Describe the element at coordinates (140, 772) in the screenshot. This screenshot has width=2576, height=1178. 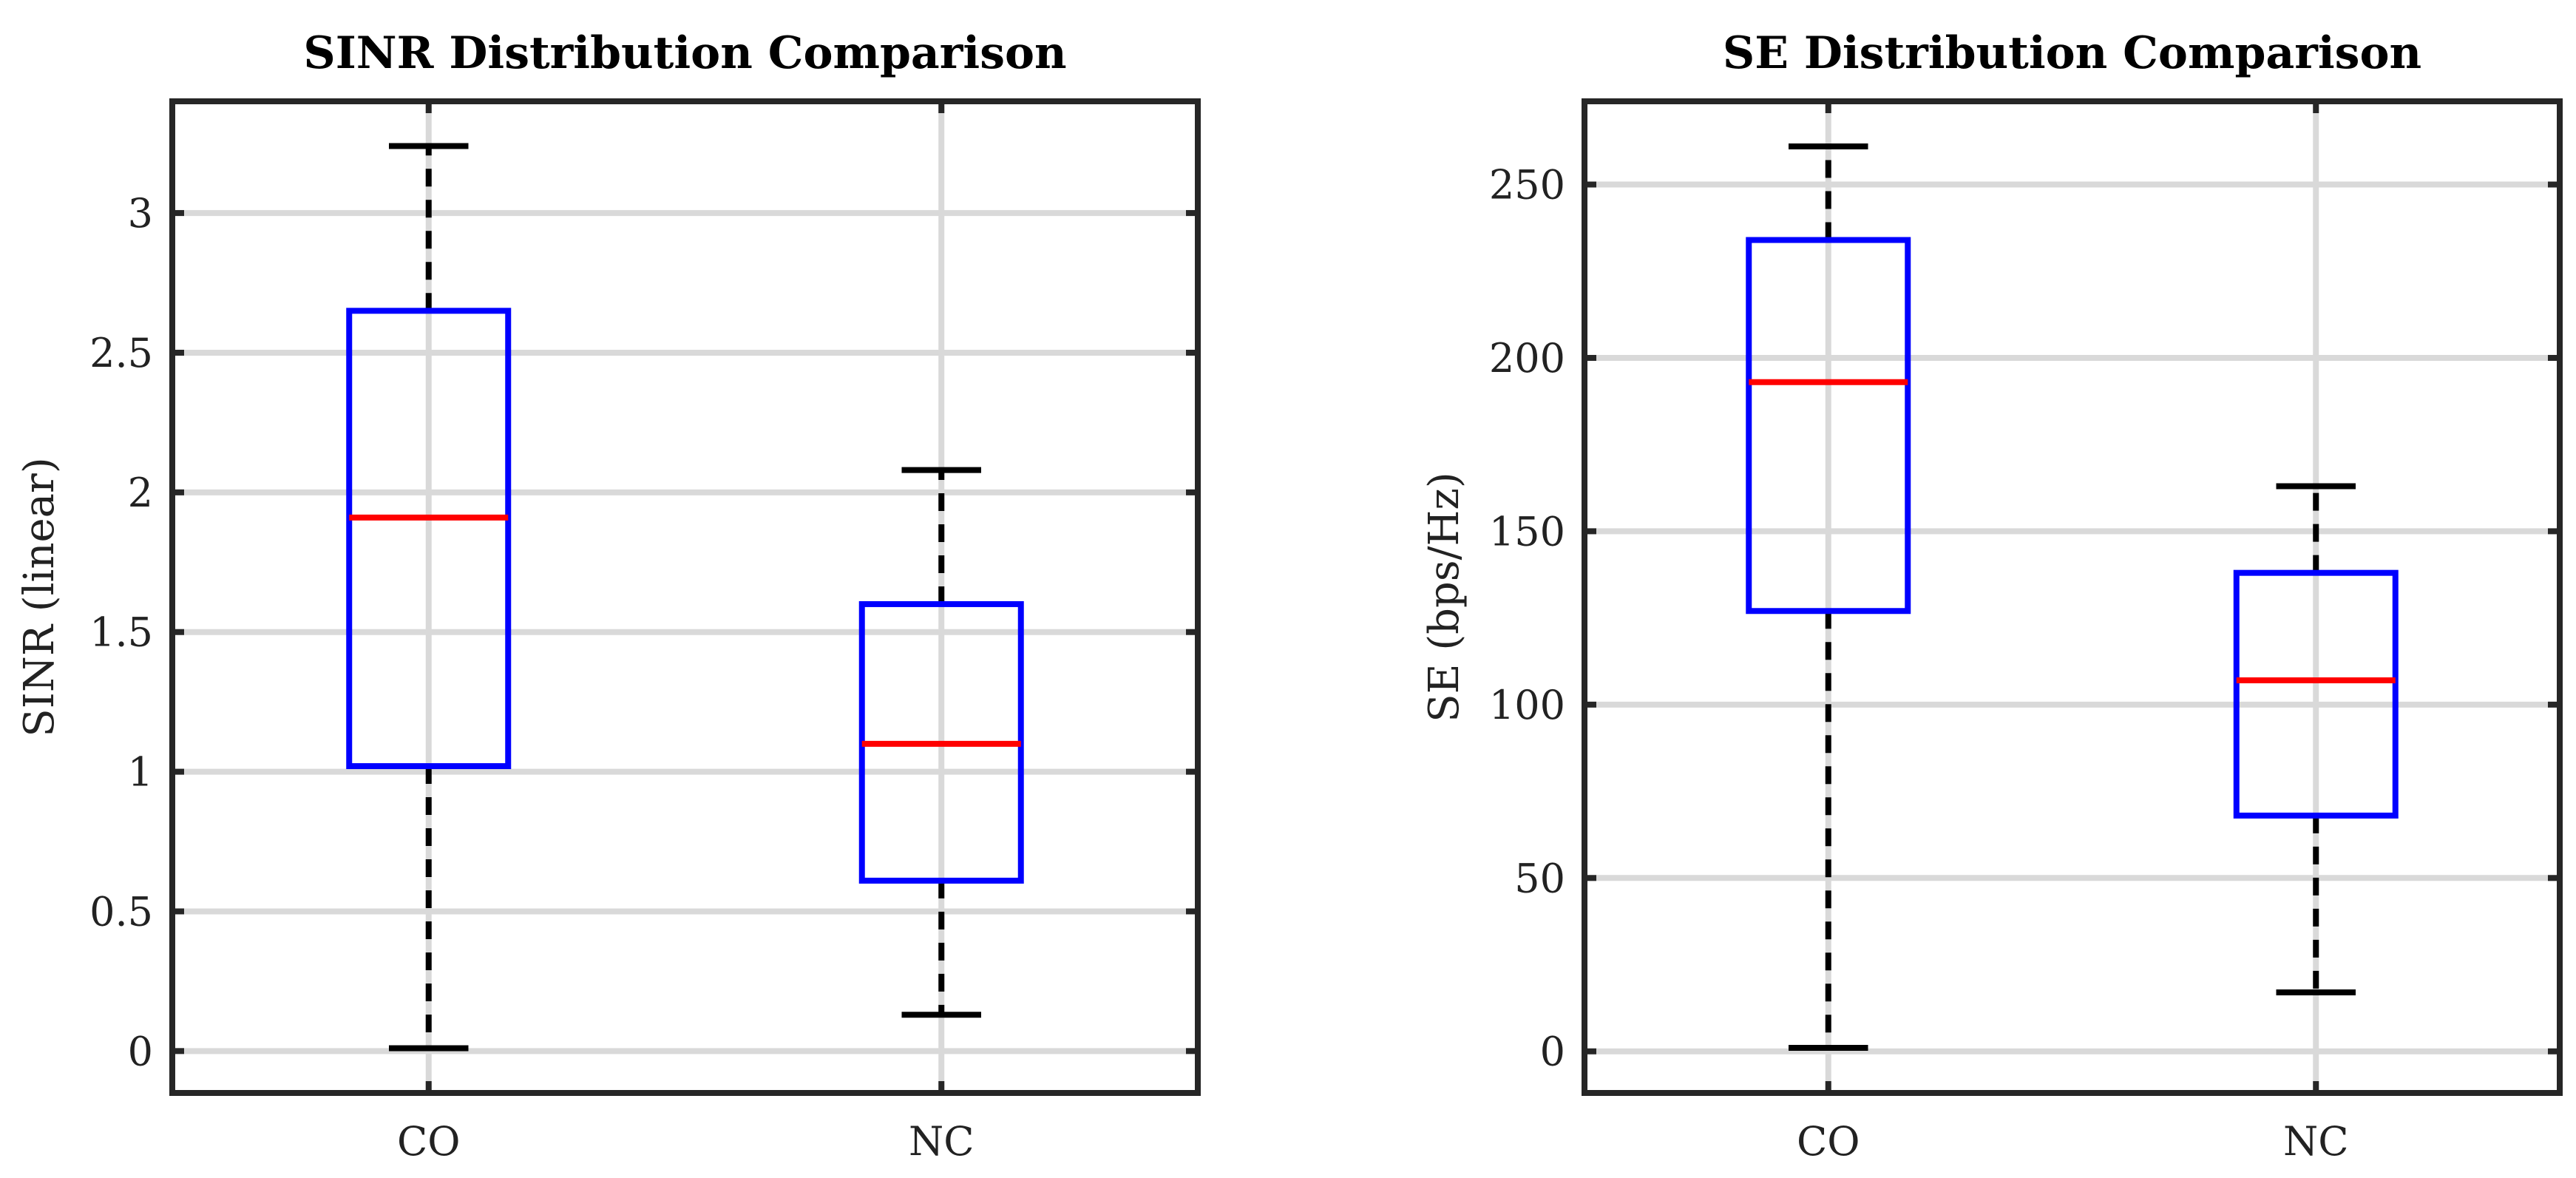
I see `y-tick-label: 1` at that location.